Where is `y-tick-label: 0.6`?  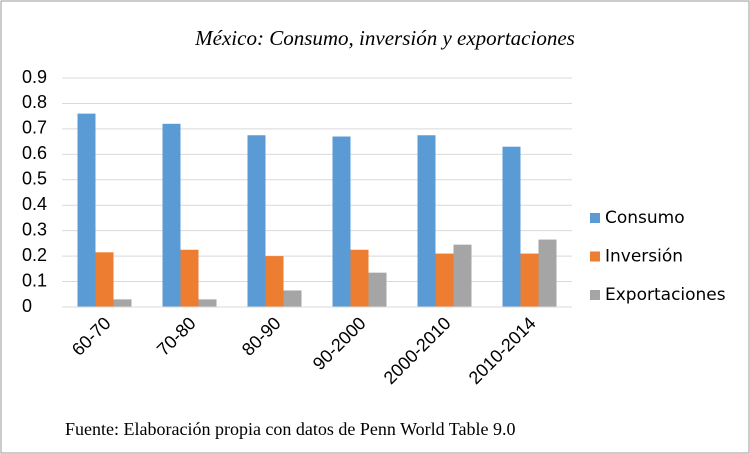
y-tick-label: 0.6 is located at coordinates (34, 153).